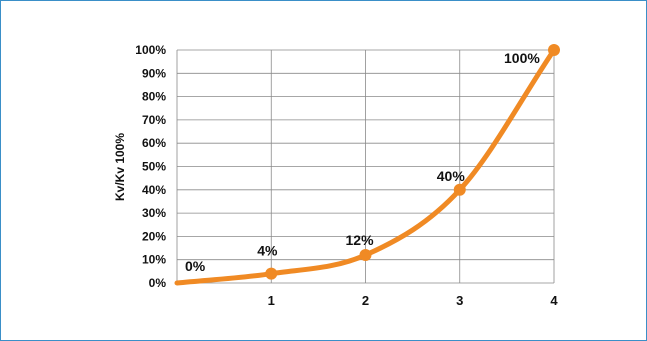 The height and width of the screenshot is (341, 647). What do you see at coordinates (154, 73) in the screenshot?
I see `y-tick-label: 90%` at bounding box center [154, 73].